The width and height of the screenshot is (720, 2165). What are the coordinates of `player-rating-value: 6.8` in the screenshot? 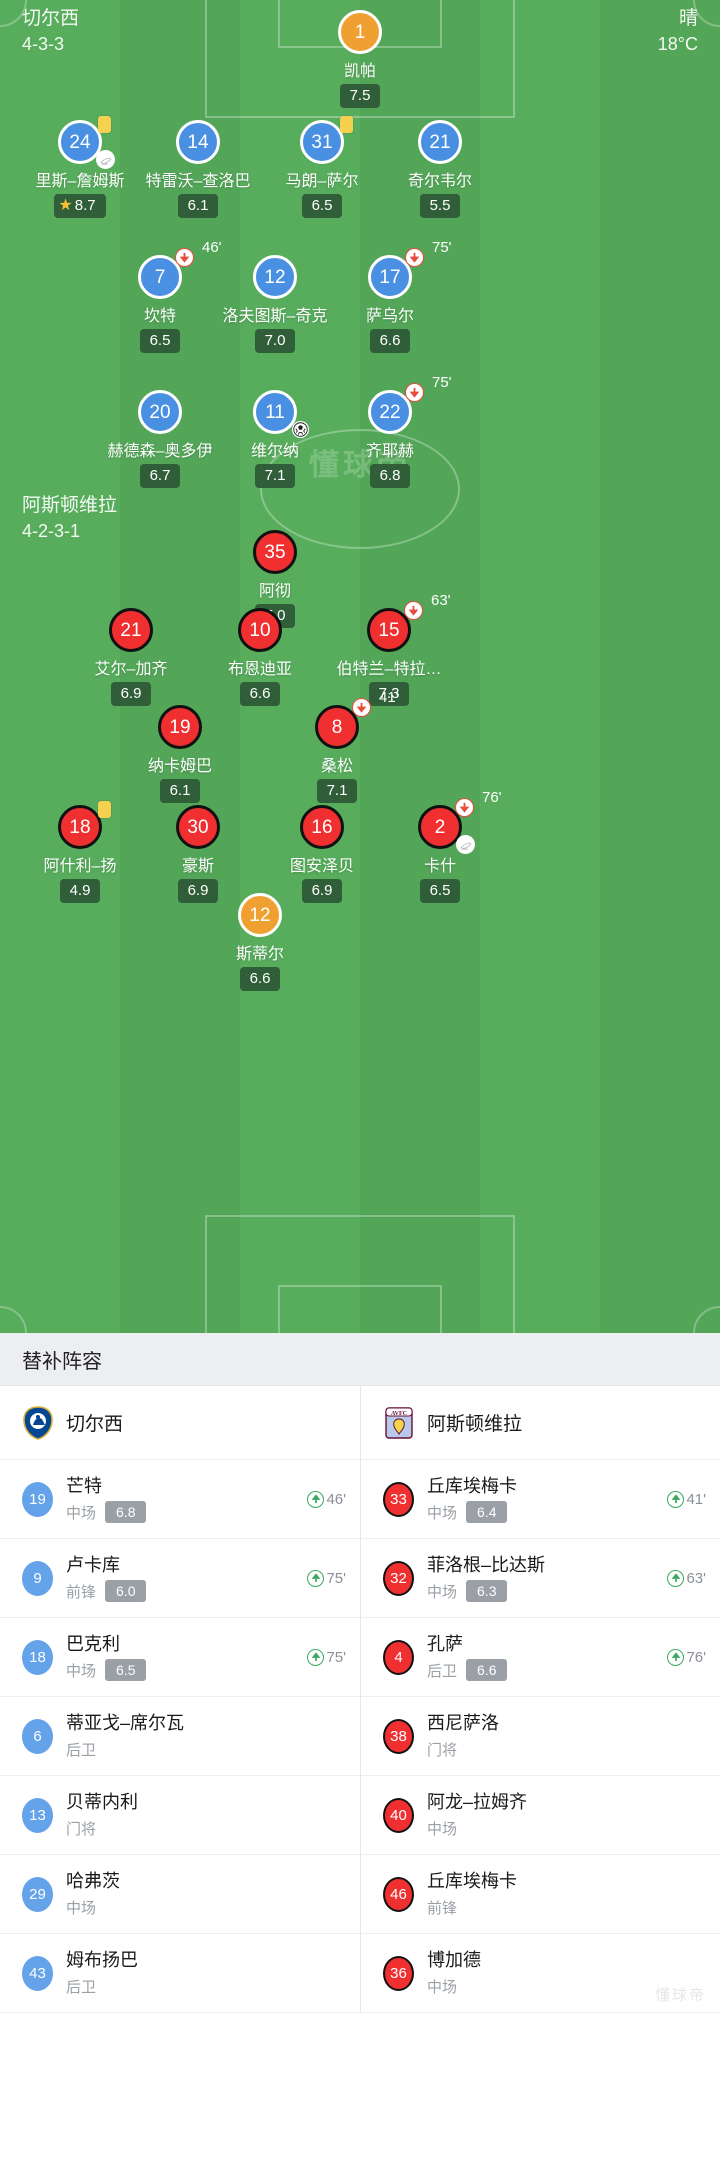 It's located at (390, 475).